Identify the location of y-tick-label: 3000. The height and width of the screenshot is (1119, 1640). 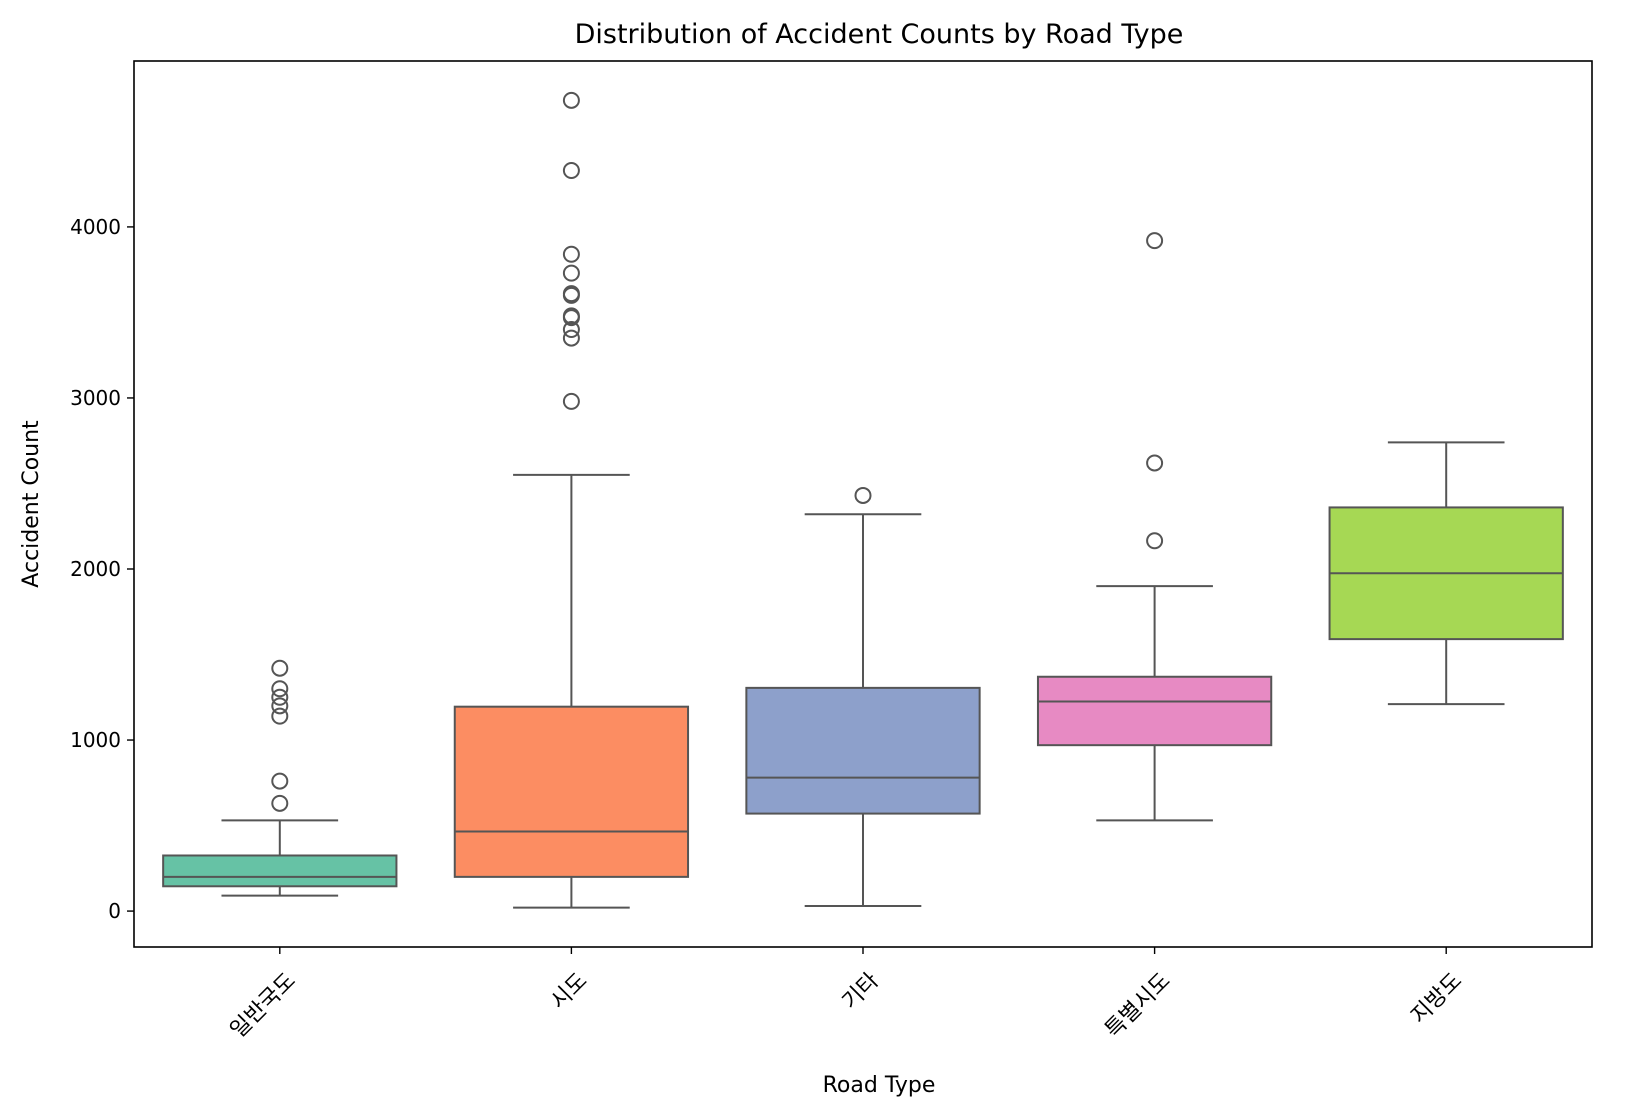
(95, 398).